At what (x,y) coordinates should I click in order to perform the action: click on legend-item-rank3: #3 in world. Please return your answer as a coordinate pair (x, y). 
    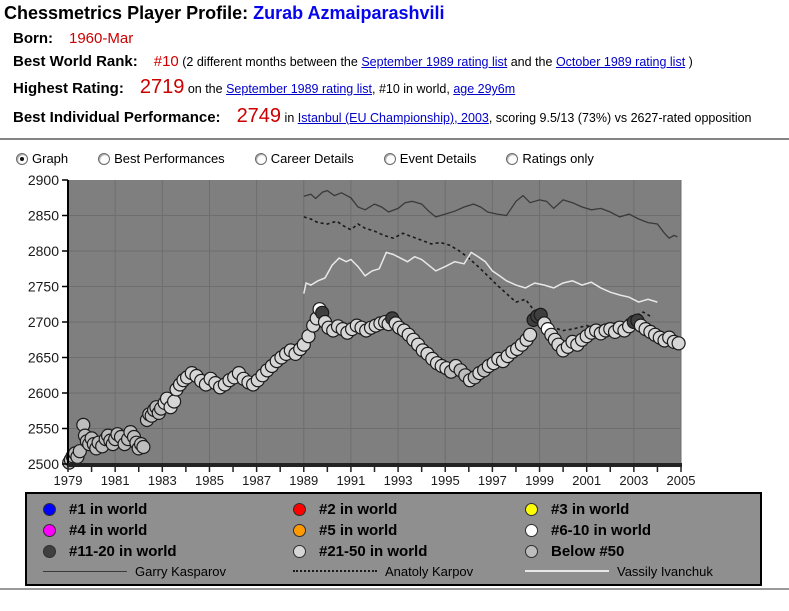
    Looking at the image, I should click on (645, 509).